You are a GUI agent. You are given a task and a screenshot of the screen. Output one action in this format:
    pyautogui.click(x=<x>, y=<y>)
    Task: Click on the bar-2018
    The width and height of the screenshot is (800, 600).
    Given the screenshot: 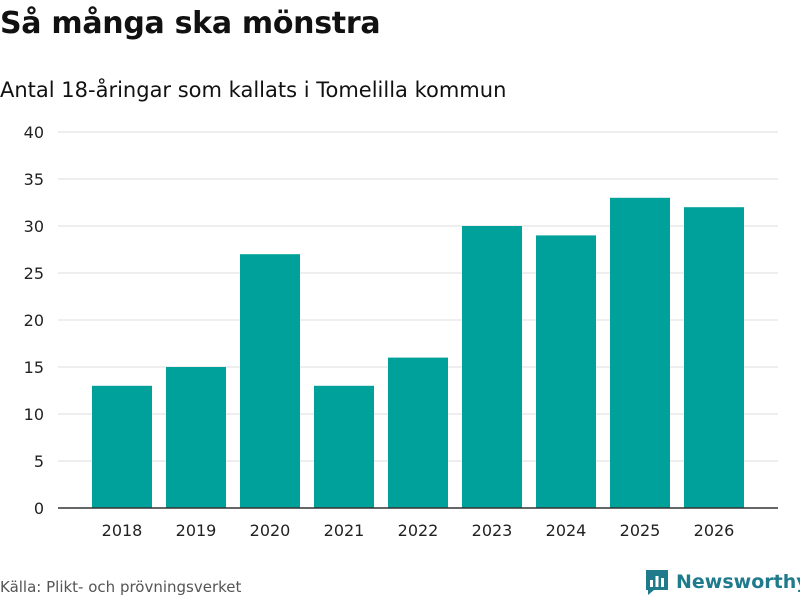 What is the action you would take?
    pyautogui.click(x=122, y=446)
    